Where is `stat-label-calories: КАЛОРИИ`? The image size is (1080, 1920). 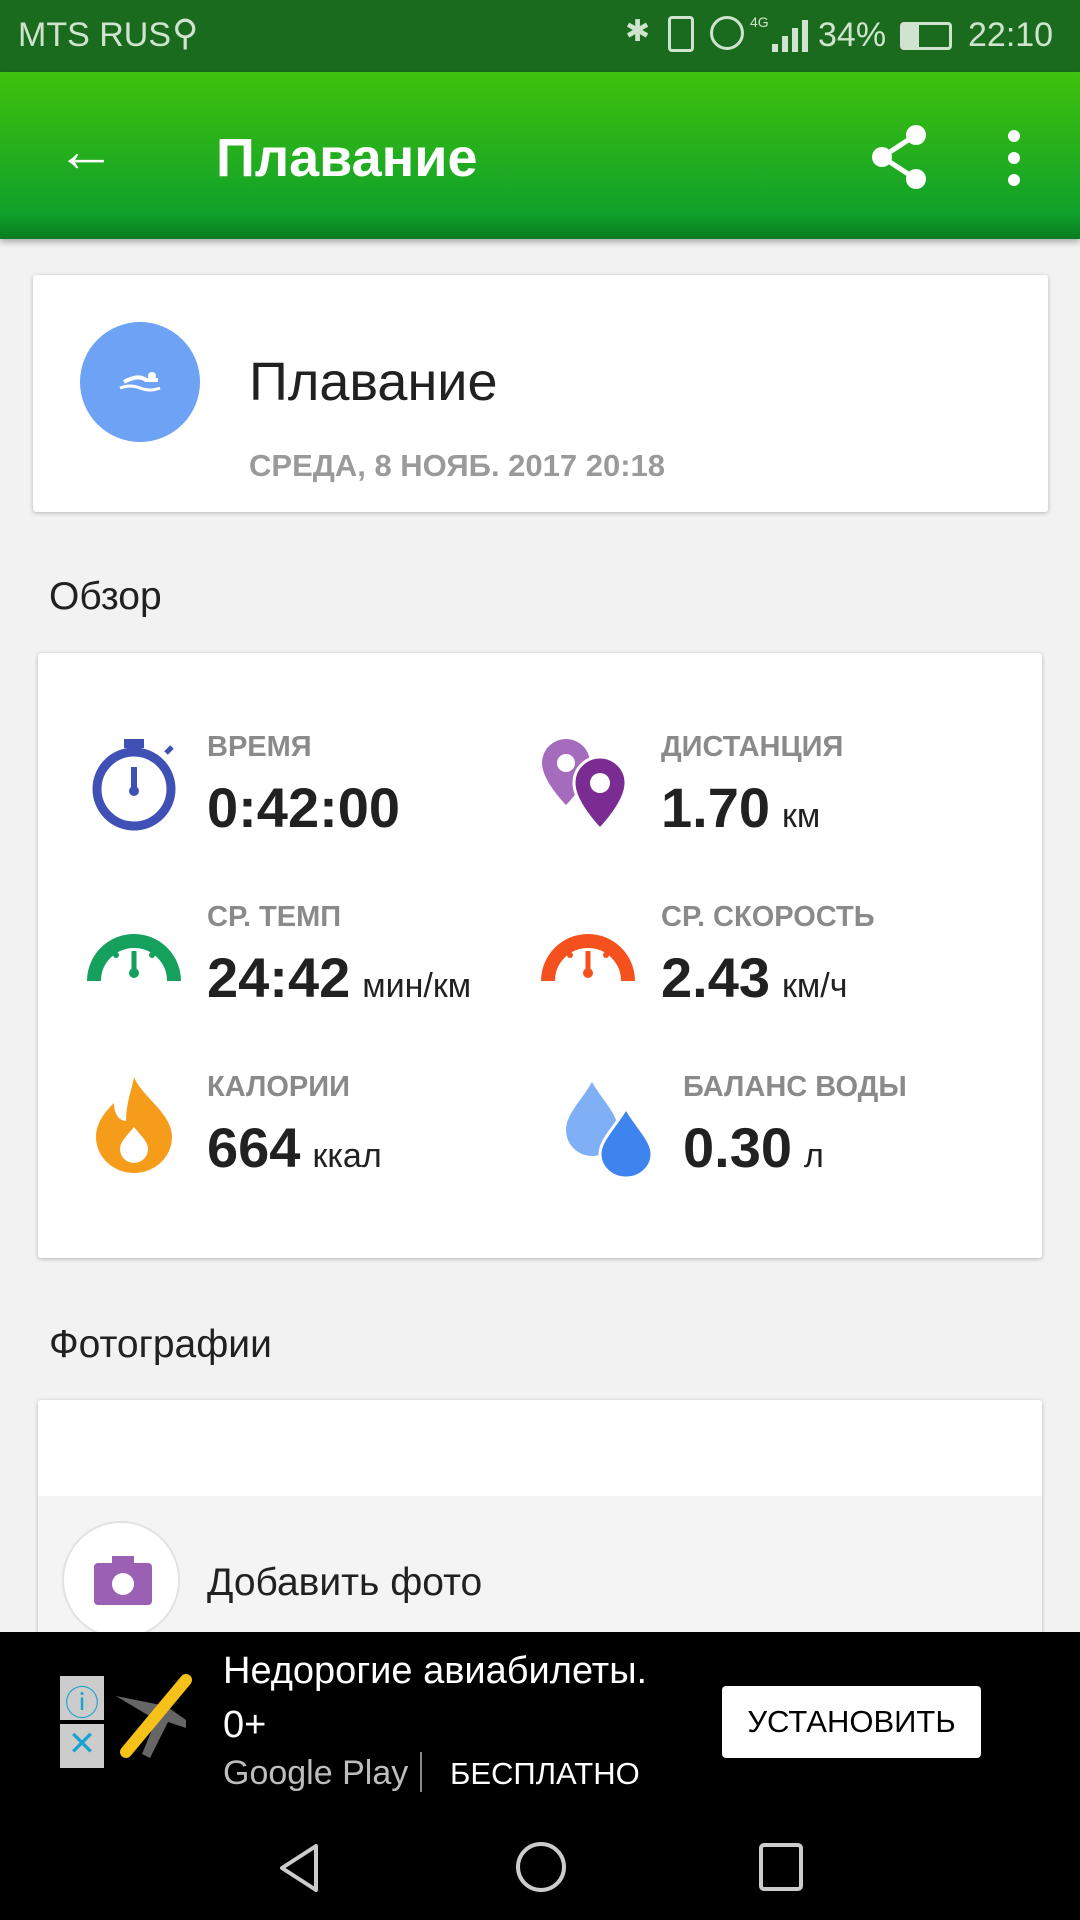
stat-label-calories: КАЛОРИИ is located at coordinates (278, 1087).